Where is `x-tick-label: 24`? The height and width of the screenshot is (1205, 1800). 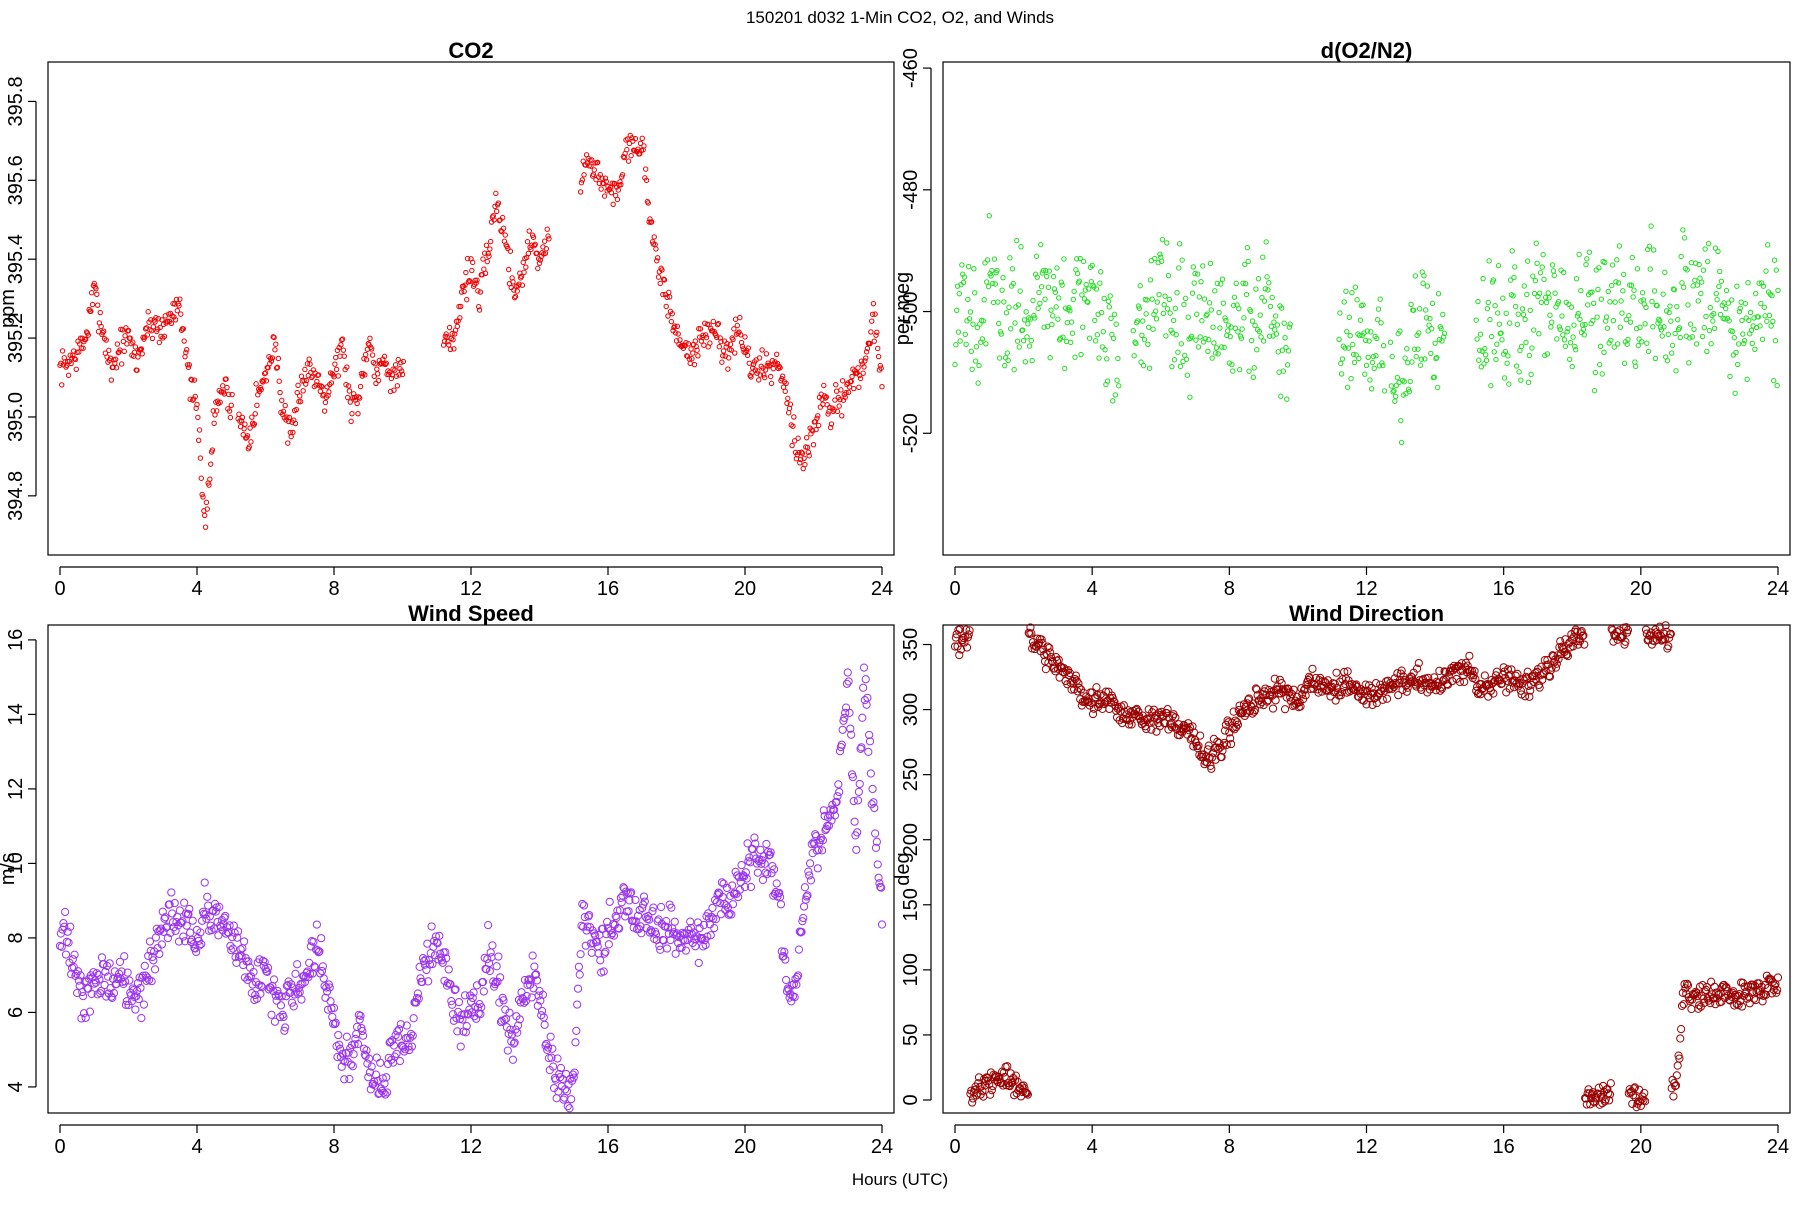 x-tick-label: 24 is located at coordinates (1778, 1147).